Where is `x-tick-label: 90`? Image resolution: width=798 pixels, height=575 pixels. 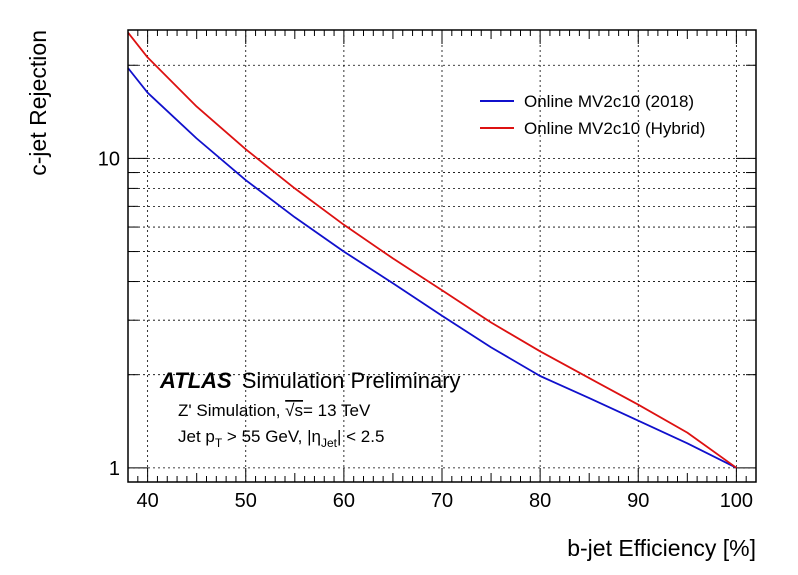 x-tick-label: 90 is located at coordinates (638, 501).